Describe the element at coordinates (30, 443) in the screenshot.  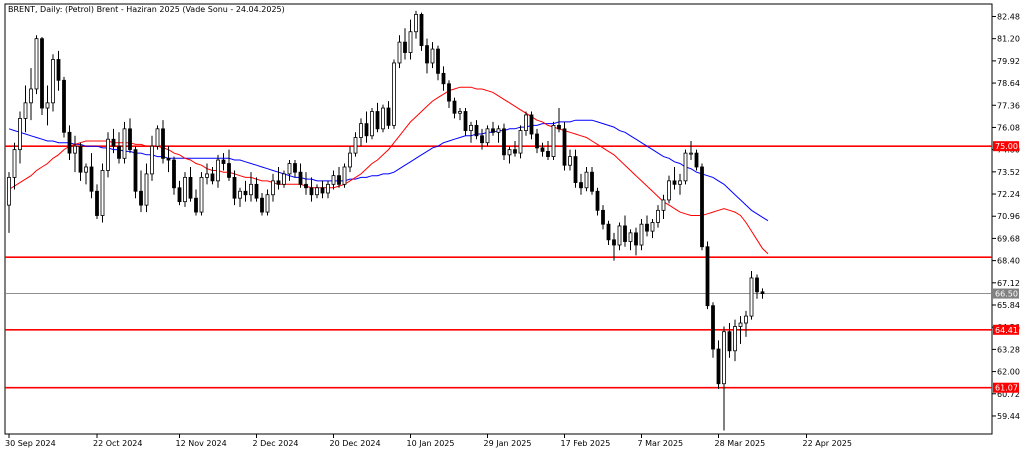
I see `x-tick-label: 30 Sep 2024` at that location.